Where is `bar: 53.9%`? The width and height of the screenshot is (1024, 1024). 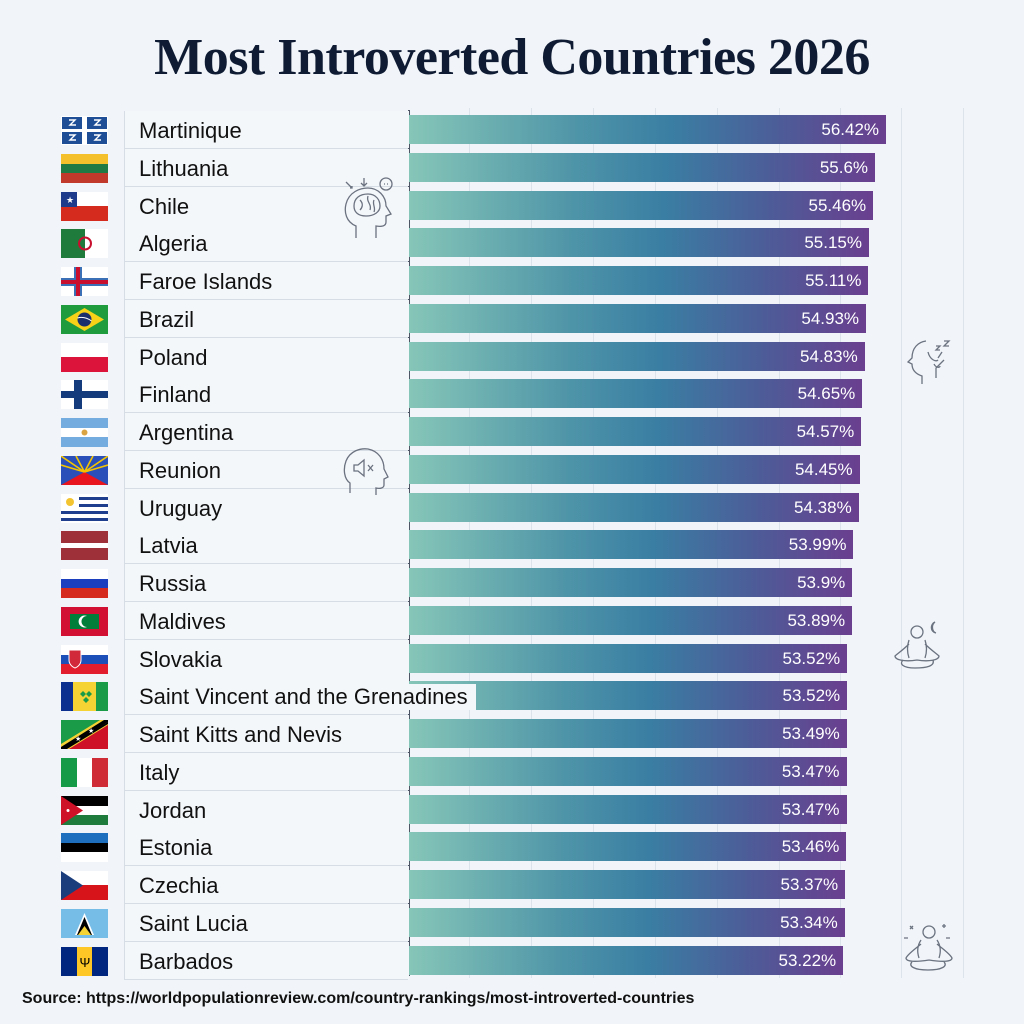
bar: 53.9% is located at coordinates (631, 582).